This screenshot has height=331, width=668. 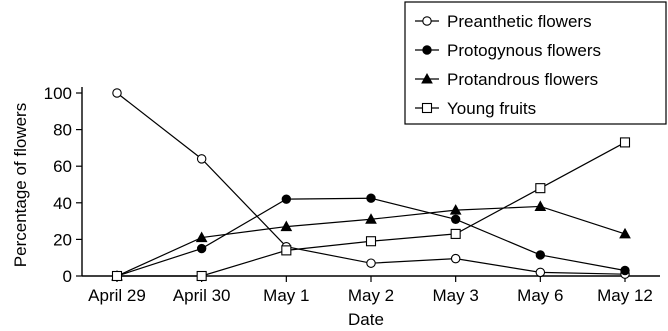 What do you see at coordinates (456, 295) in the screenshot?
I see `x-tick-label: May 3` at bounding box center [456, 295].